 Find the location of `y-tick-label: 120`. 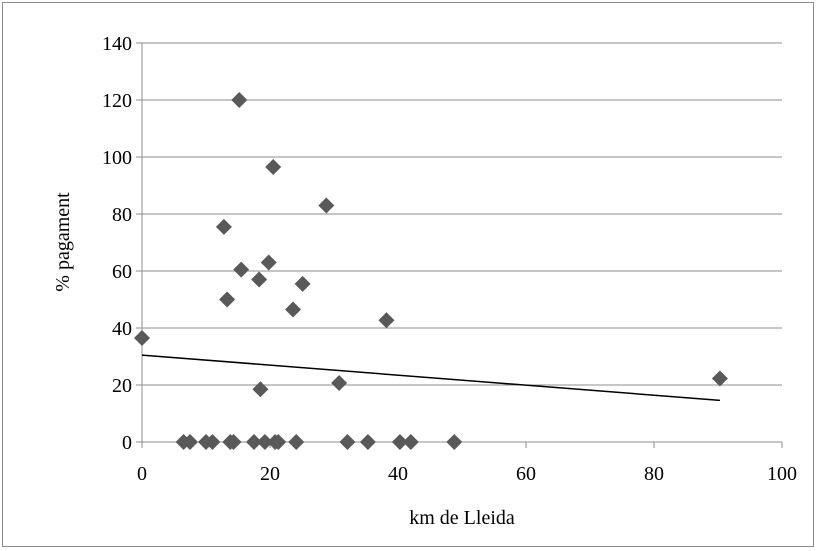

y-tick-label: 120 is located at coordinates (117, 101).